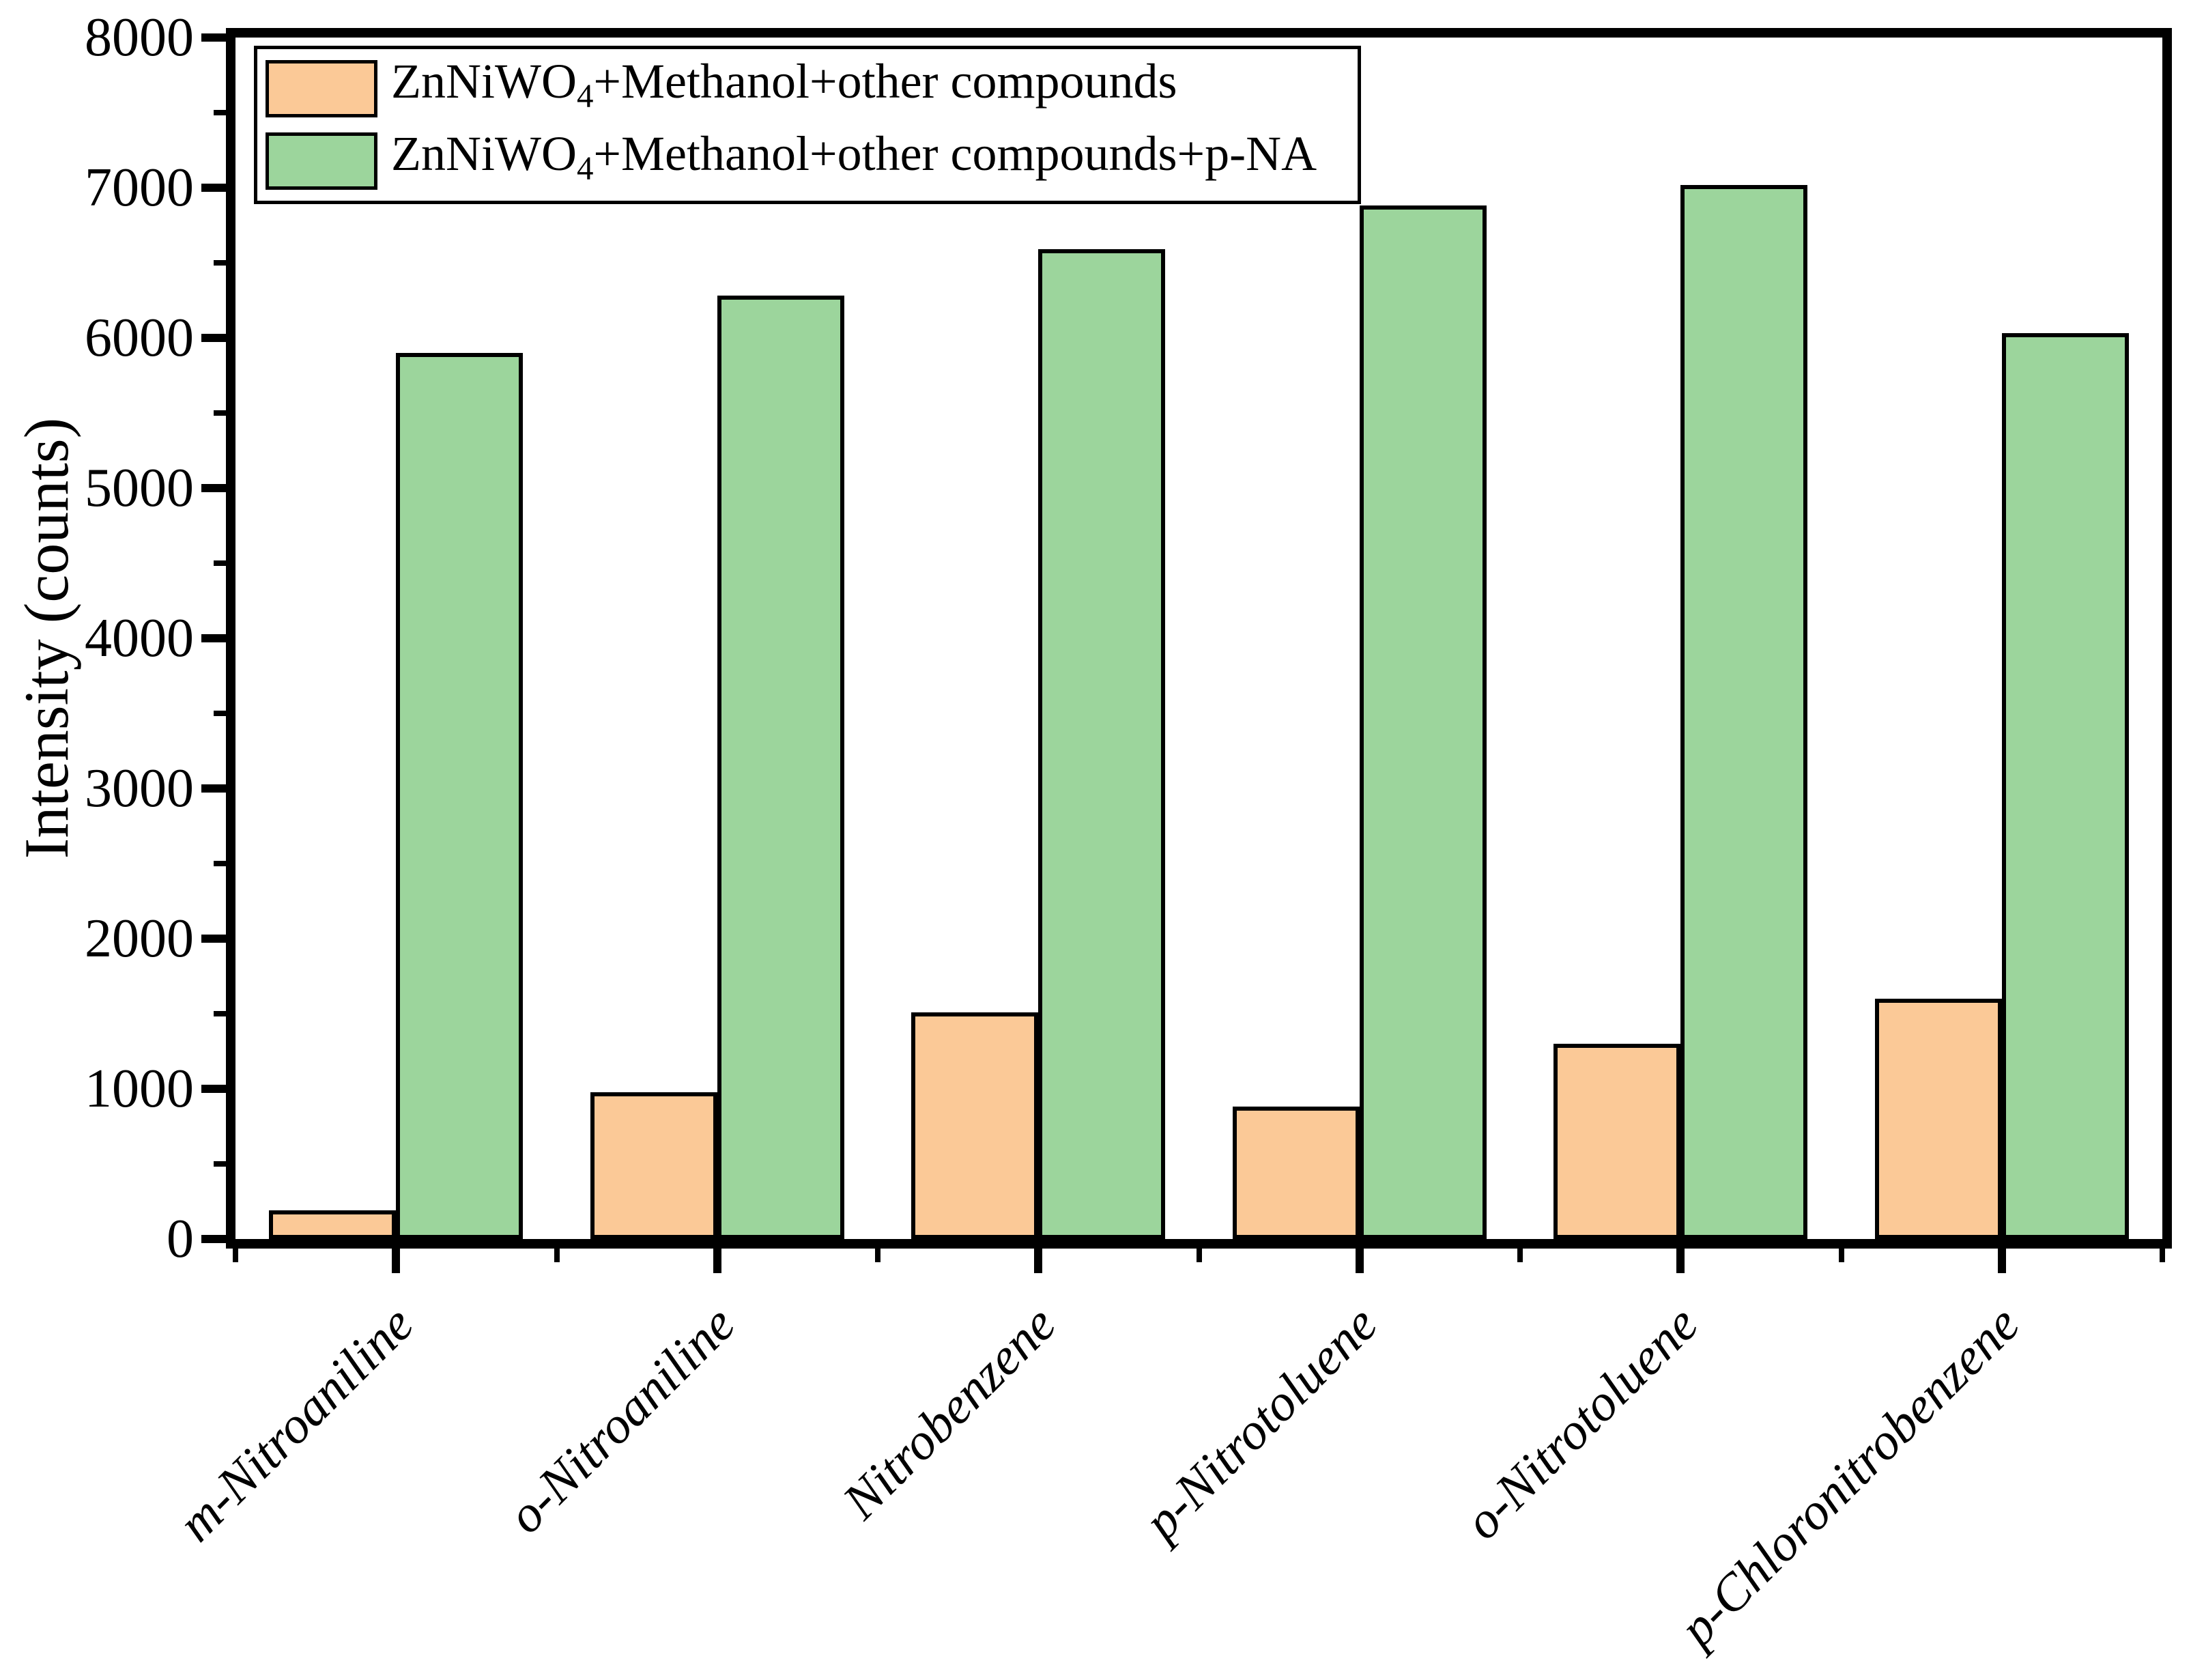 This screenshot has height=1680, width=2191. Describe the element at coordinates (139, 38) in the screenshot. I see `y-tick-label: 8000` at that location.